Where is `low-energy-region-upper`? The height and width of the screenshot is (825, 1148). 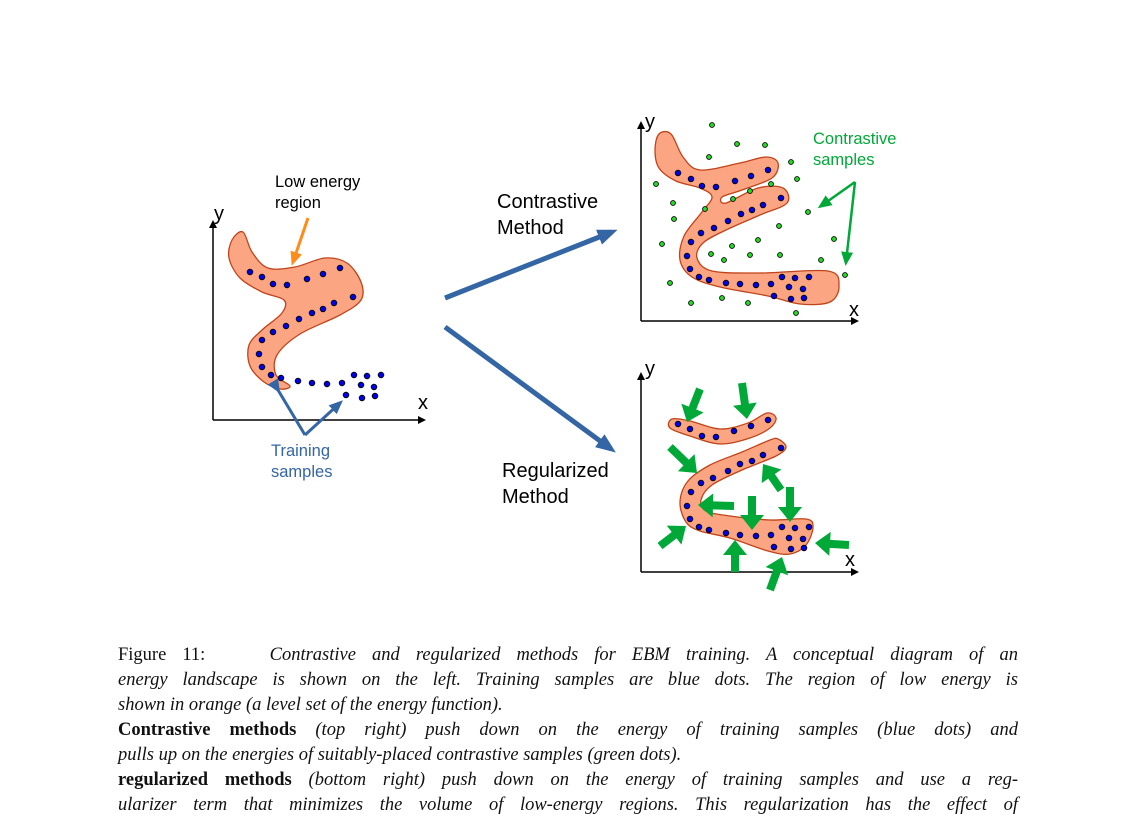
low-energy-region-upper is located at coordinates (722, 428).